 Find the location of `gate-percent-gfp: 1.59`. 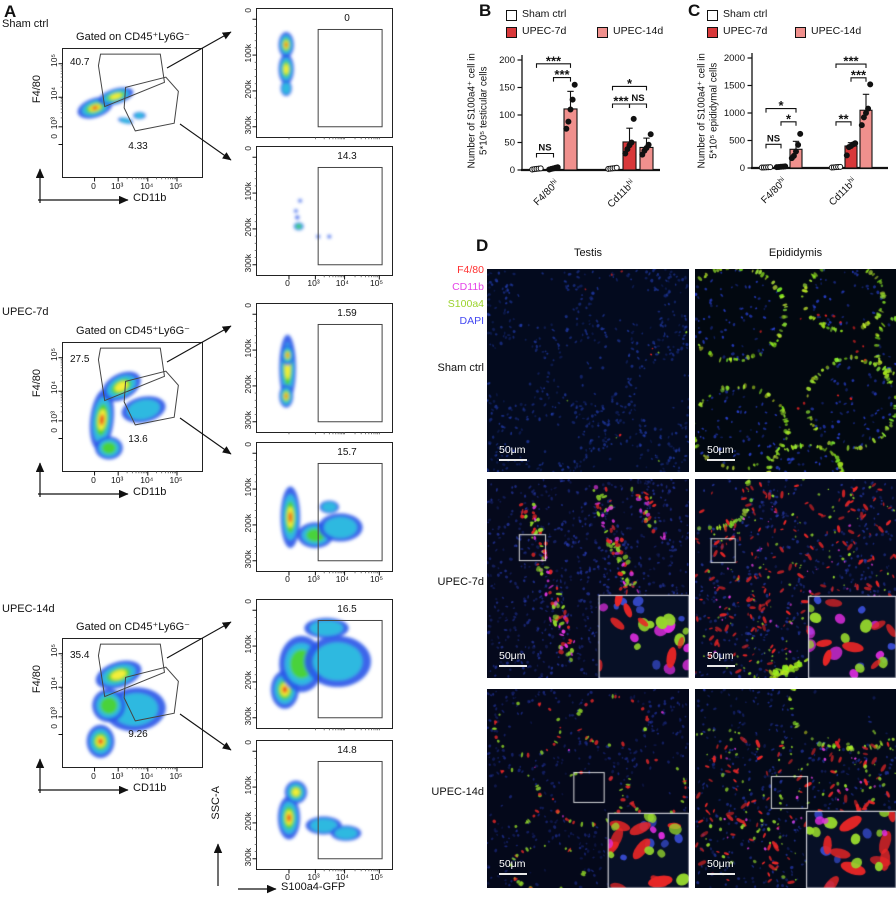

gate-percent-gfp: 1.59 is located at coordinates (347, 313).